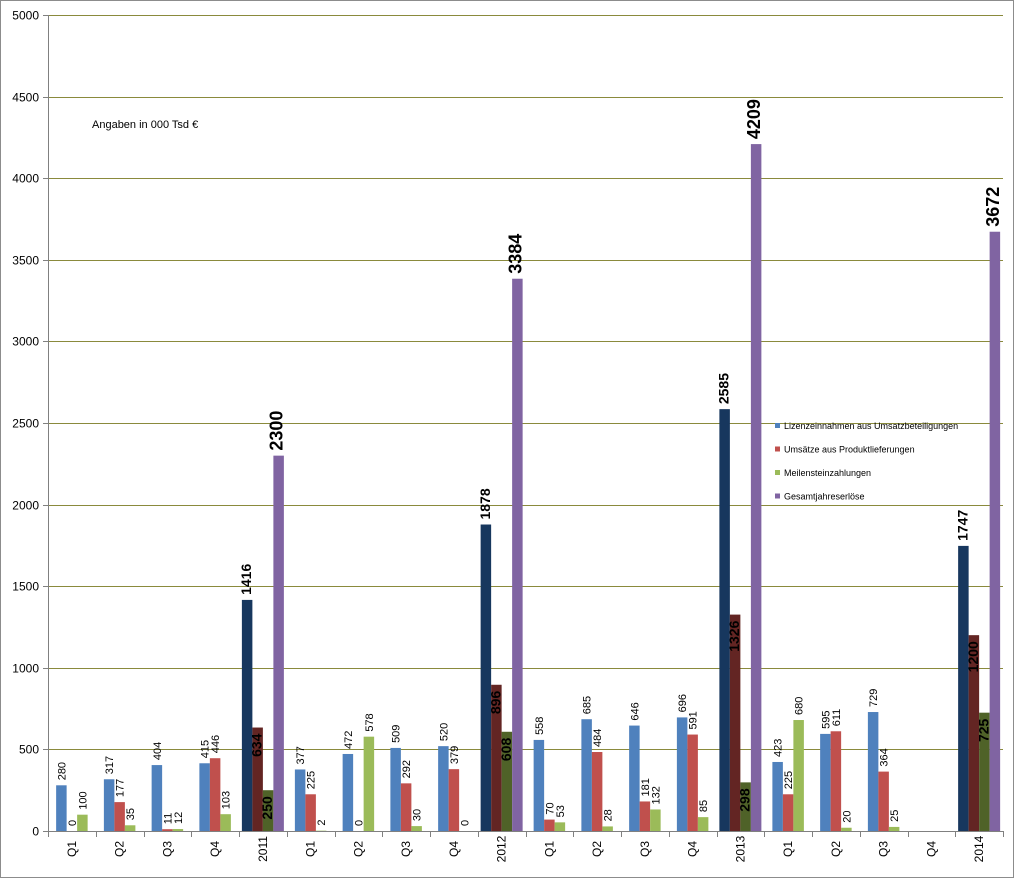  I want to click on data-label: 298, so click(745, 800).